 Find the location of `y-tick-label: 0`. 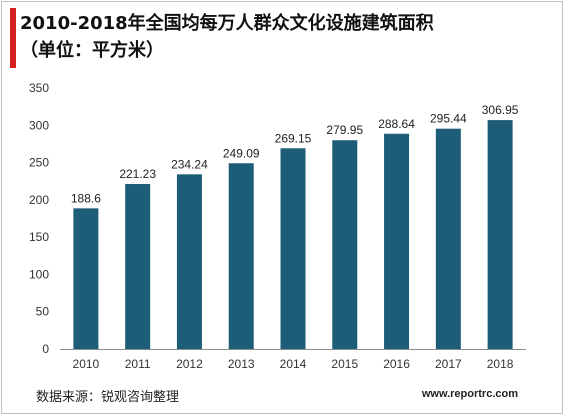

y-tick-label: 0 is located at coordinates (45, 349).